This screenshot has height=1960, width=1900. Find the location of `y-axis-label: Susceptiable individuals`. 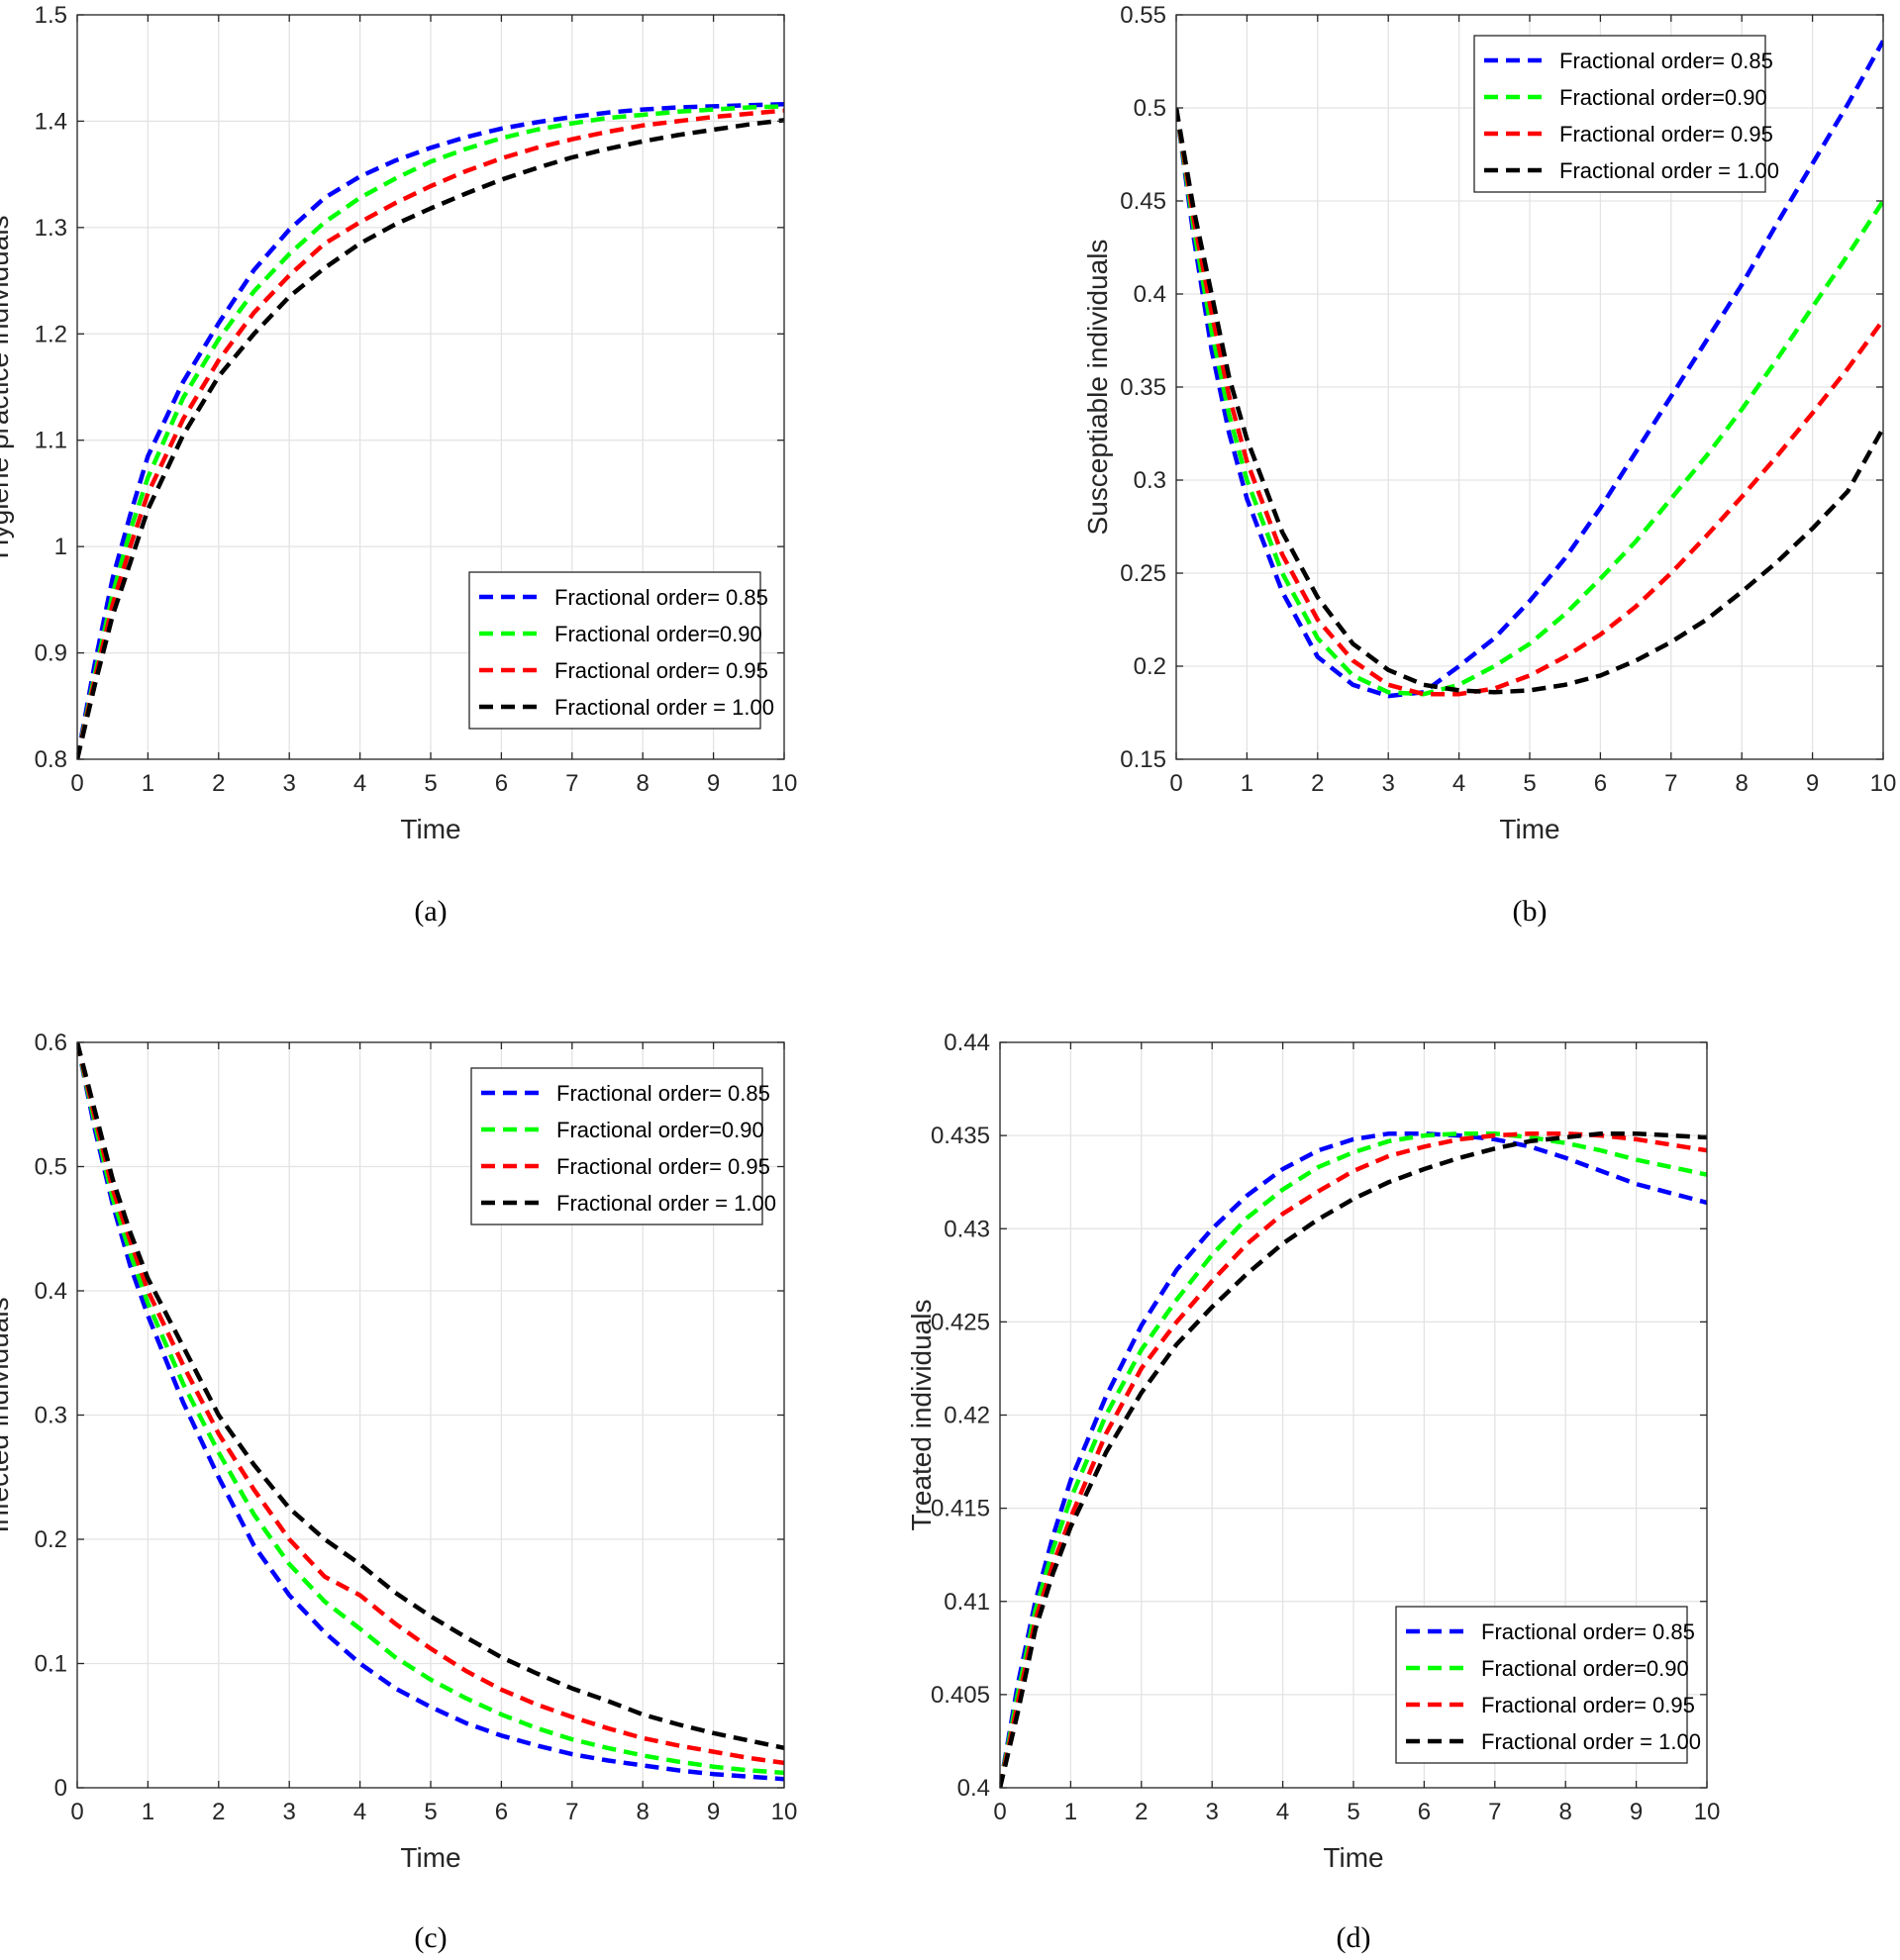

y-axis-label: Susceptiable individuals is located at coordinates (1097, 388).